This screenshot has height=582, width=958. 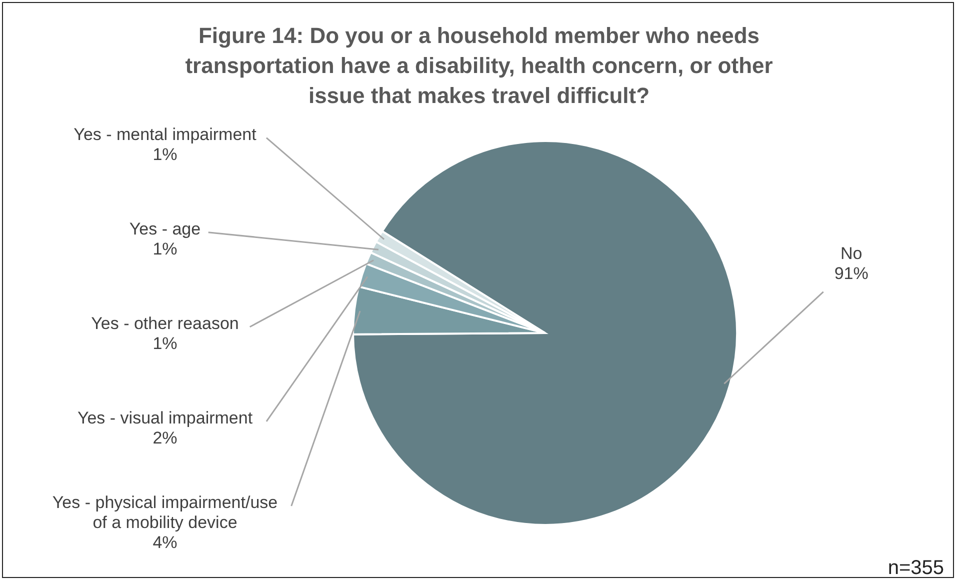 I want to click on chart-title: Figure 14: Do you or a household member who needs transportation have a disability, health concern, or other issue that makes travel difficult?, so click(x=479, y=65).